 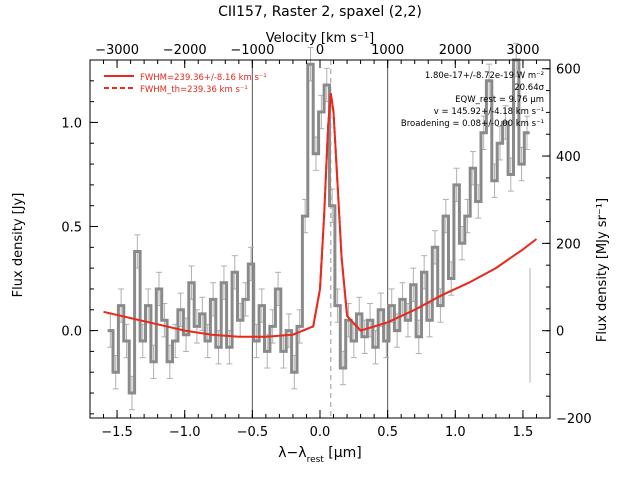 What do you see at coordinates (320, 432) in the screenshot?
I see `x-tick-label: 0.0` at bounding box center [320, 432].